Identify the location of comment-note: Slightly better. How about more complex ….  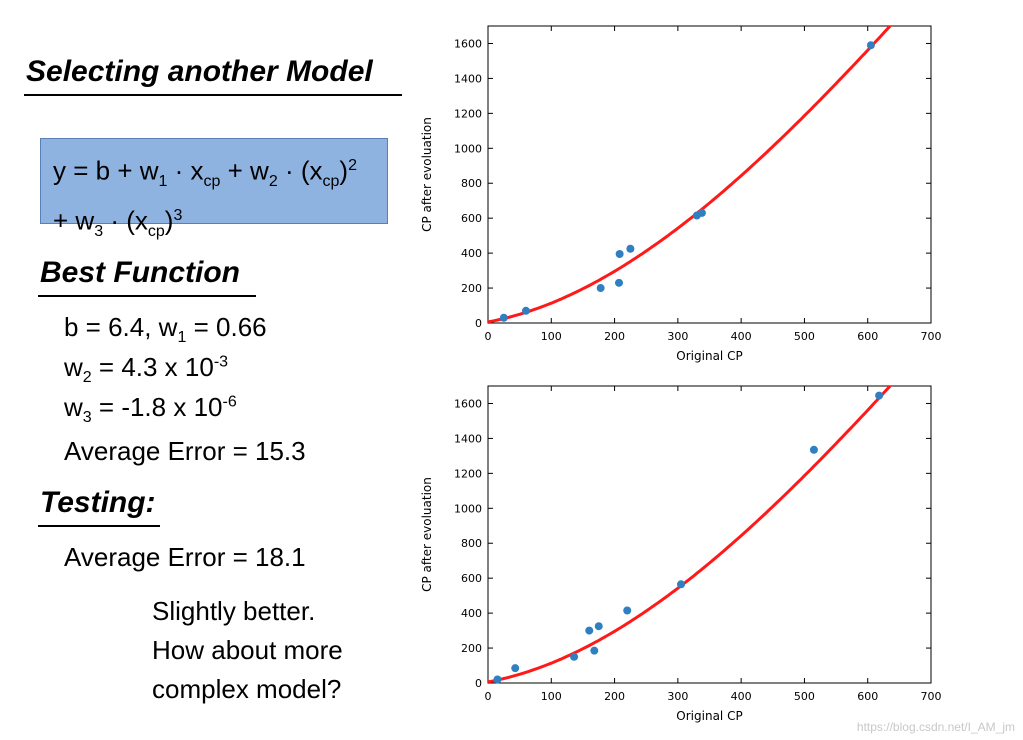
(247, 650).